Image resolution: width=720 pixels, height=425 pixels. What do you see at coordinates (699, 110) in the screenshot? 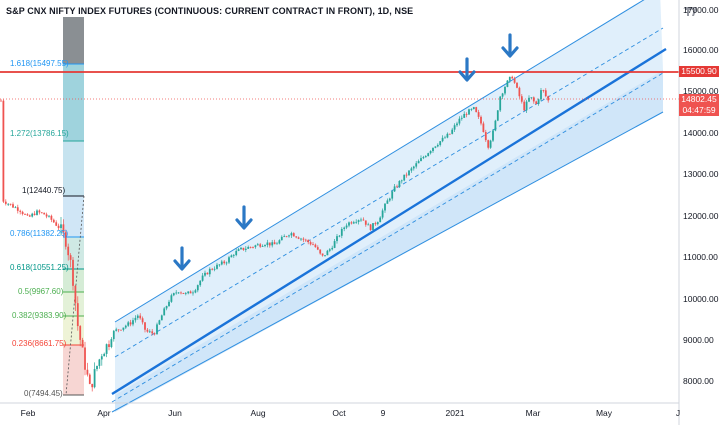
I see `bar-countdown: 04:47:59` at bounding box center [699, 110].